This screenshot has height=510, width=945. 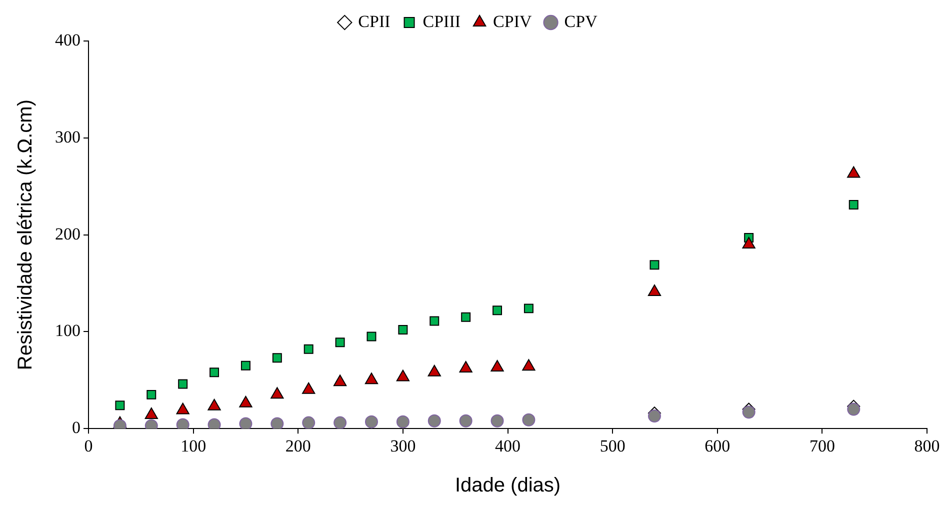 I want to click on x-tick-label: 500, so click(x=613, y=446).